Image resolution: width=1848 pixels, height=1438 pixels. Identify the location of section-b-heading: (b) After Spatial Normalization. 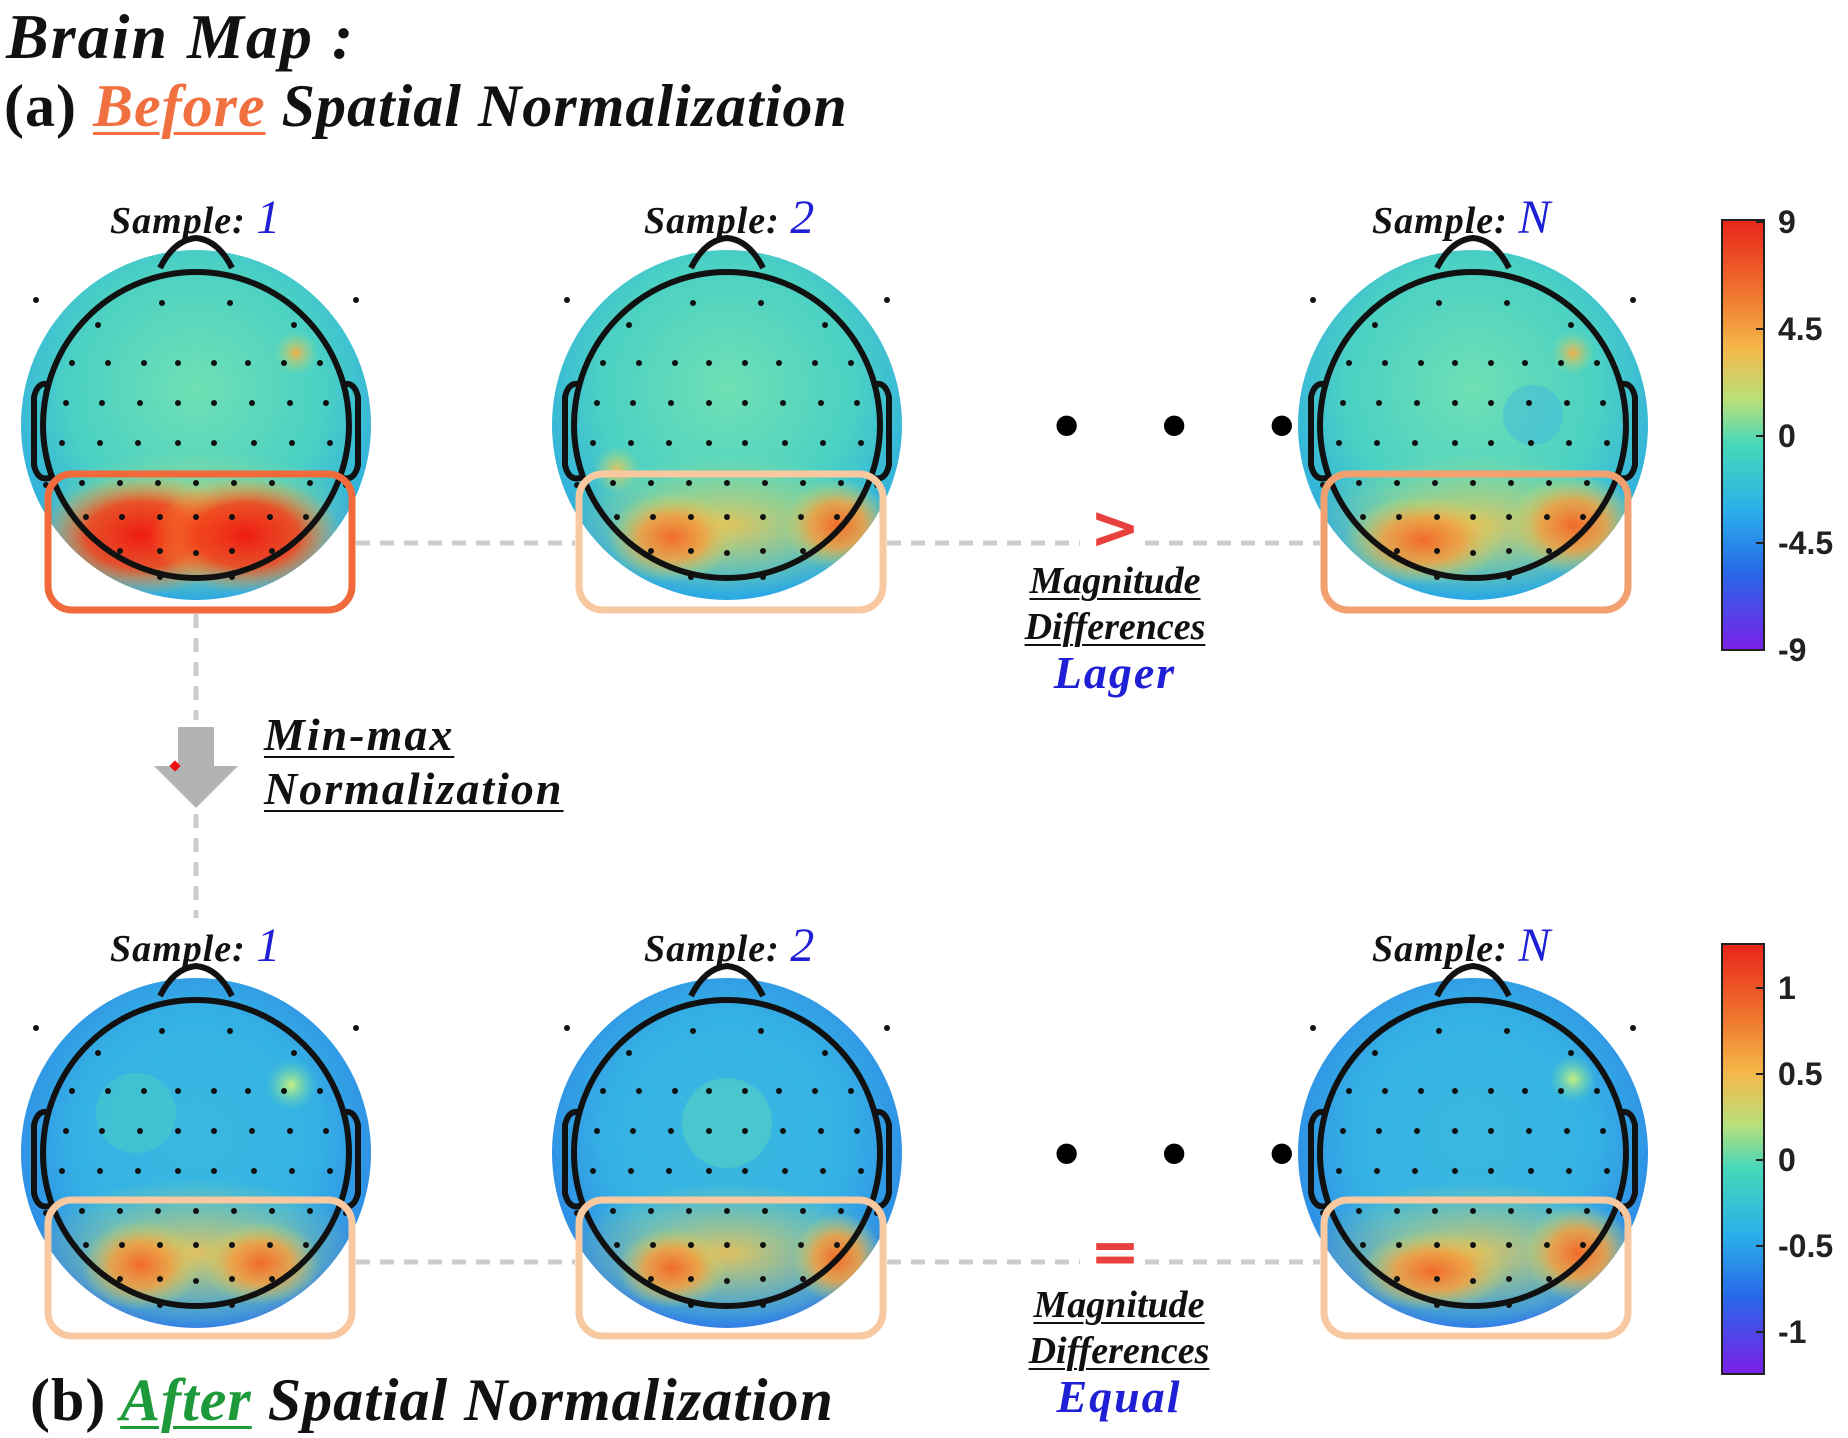
(432, 1400).